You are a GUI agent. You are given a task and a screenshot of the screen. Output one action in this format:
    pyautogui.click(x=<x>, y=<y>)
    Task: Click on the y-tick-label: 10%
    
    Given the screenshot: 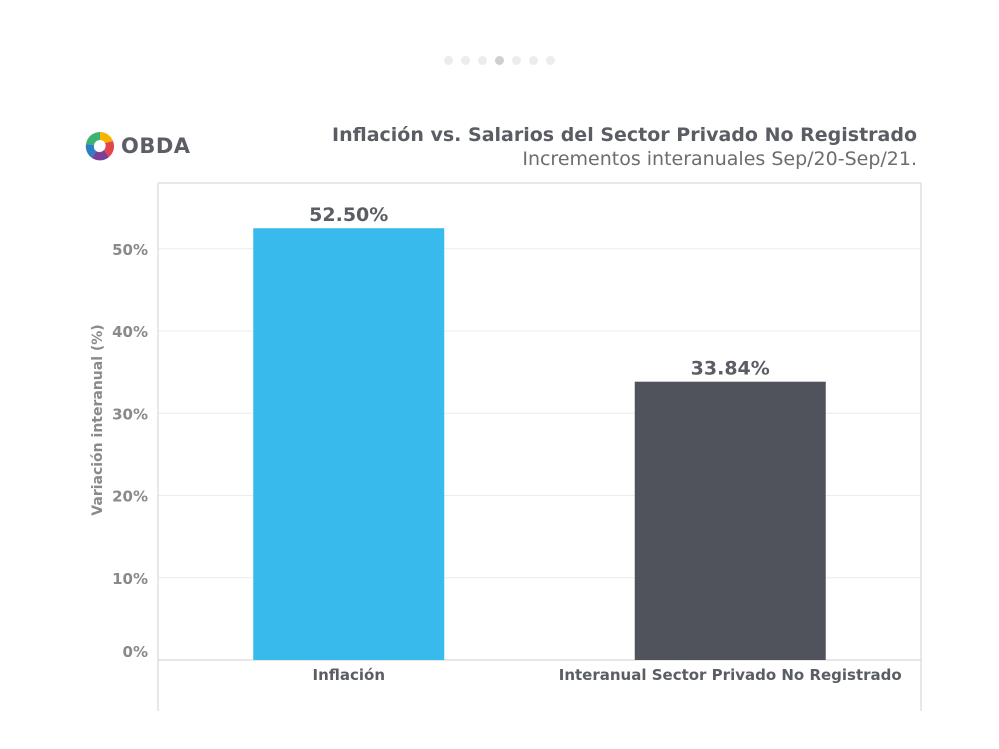 What is the action you would take?
    pyautogui.click(x=130, y=579)
    